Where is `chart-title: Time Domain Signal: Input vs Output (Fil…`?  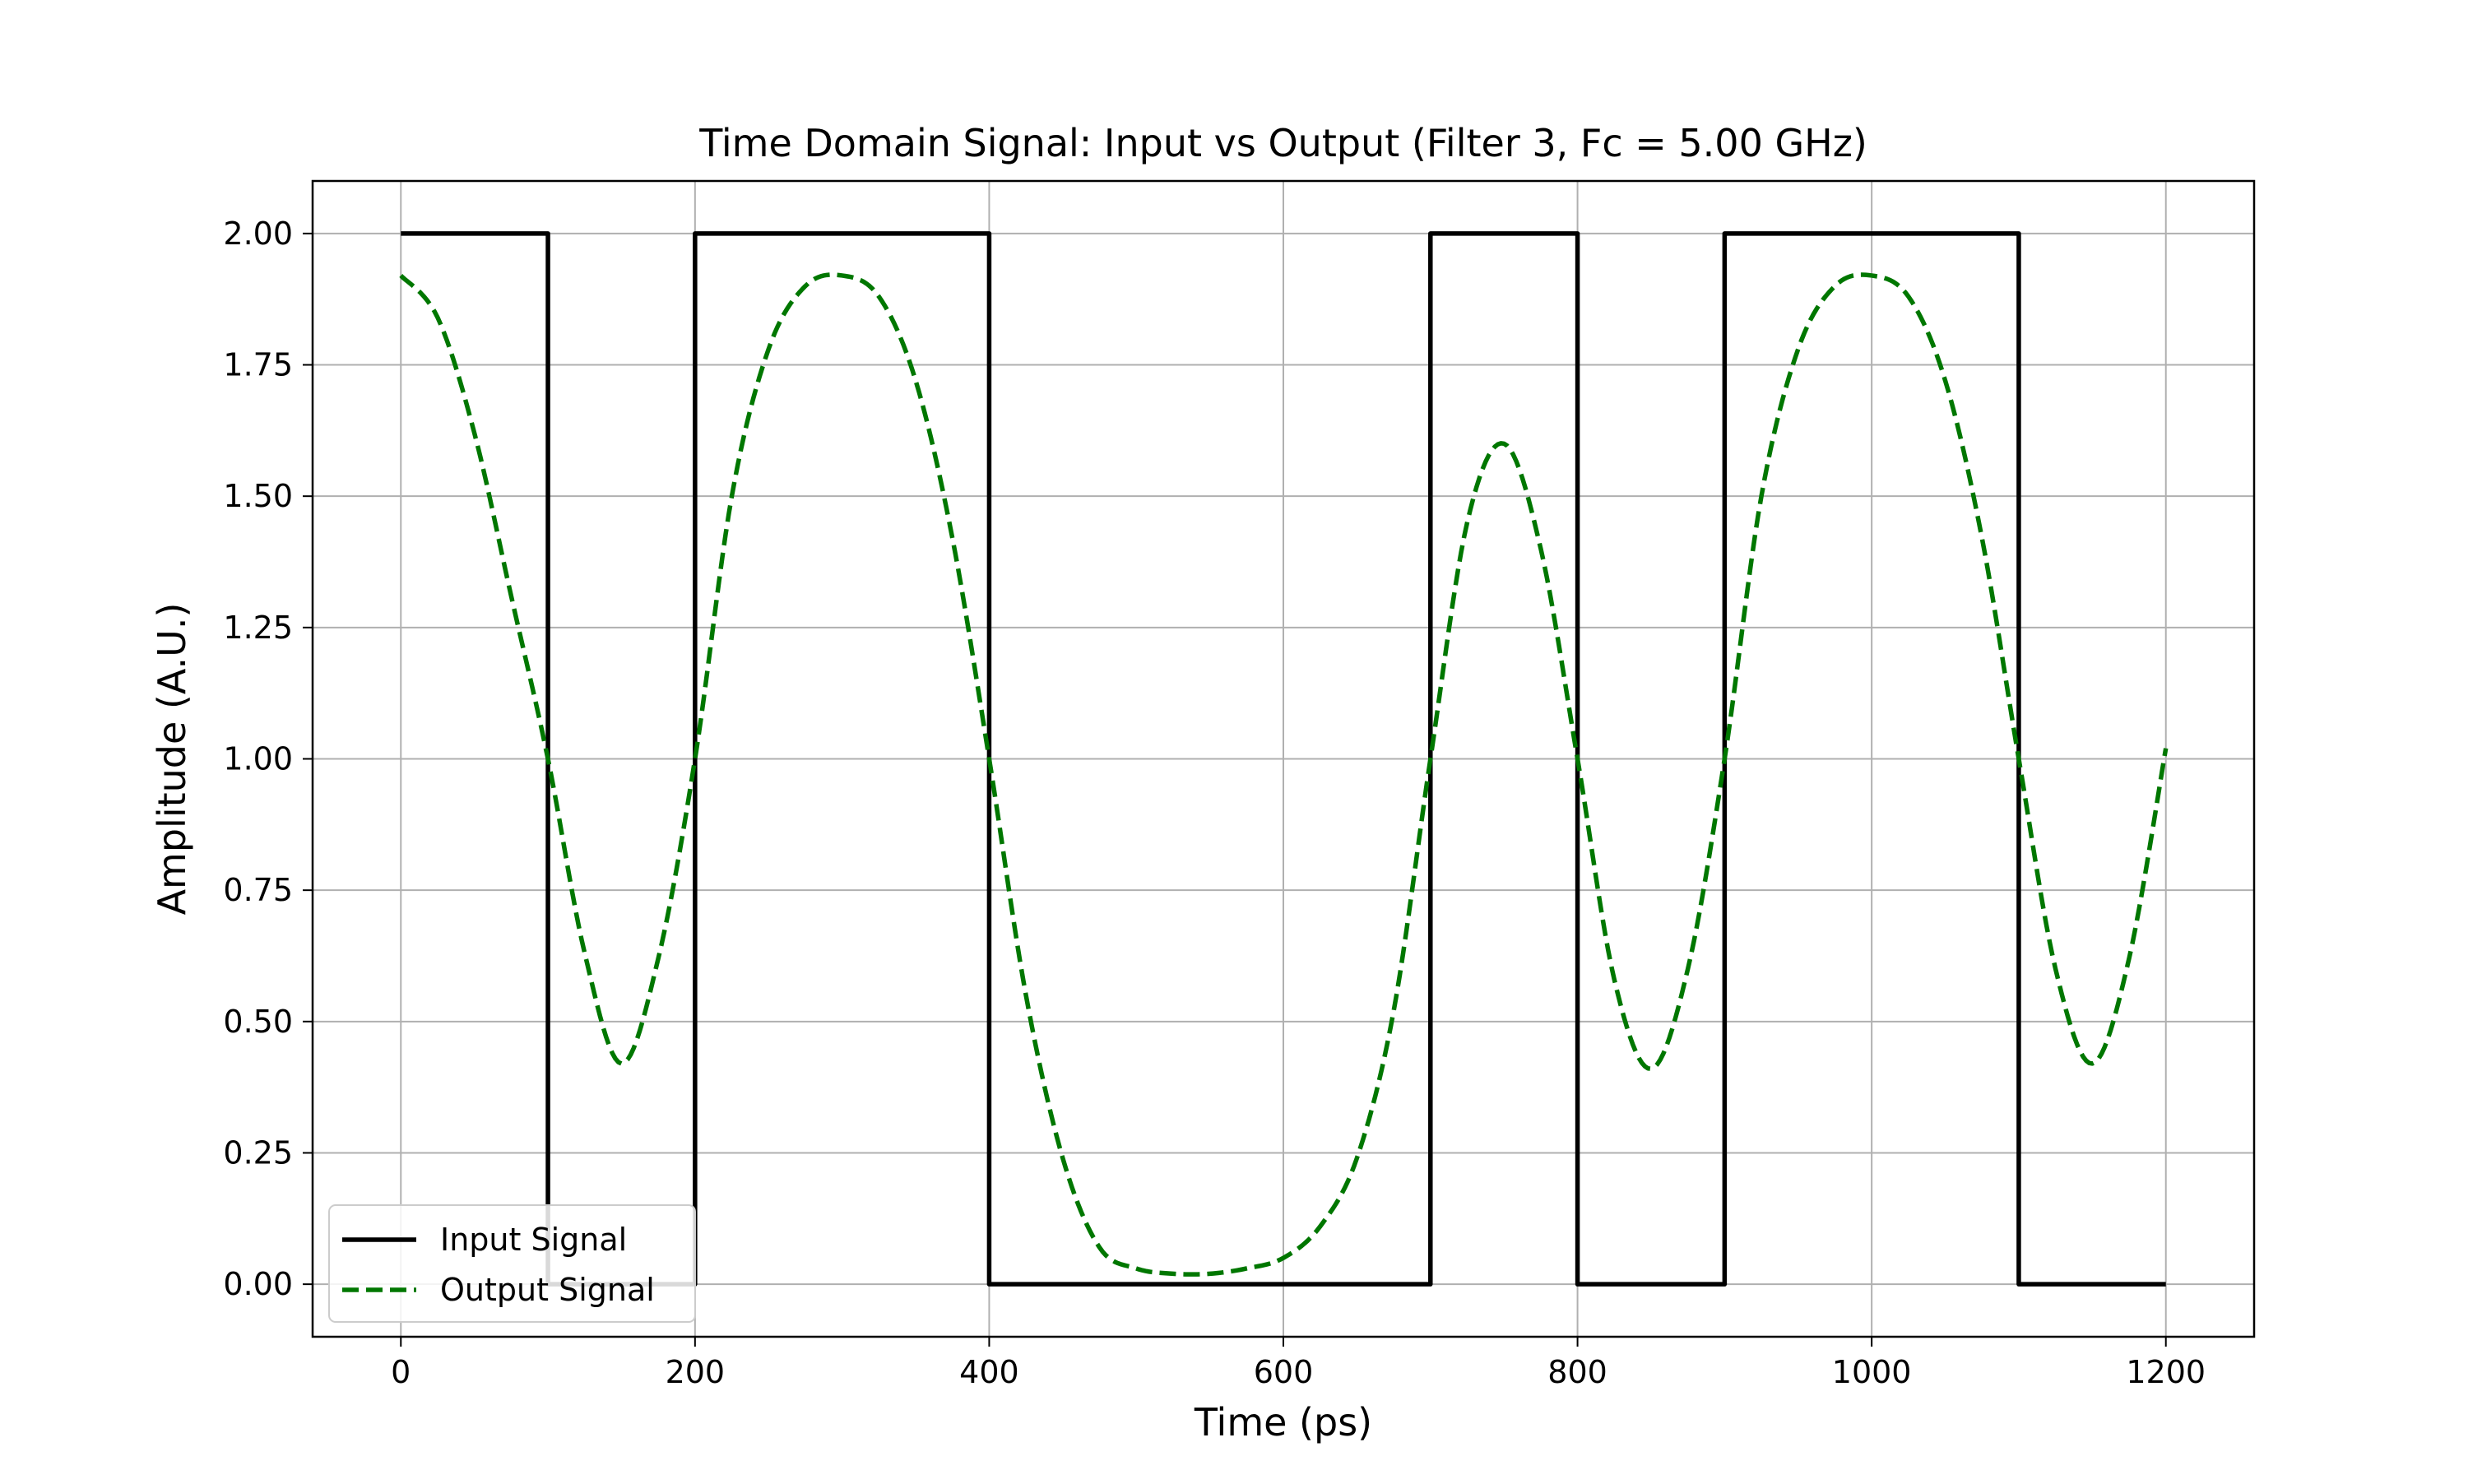 chart-title: Time Domain Signal: Input vs Output (Fil… is located at coordinates (1282, 143).